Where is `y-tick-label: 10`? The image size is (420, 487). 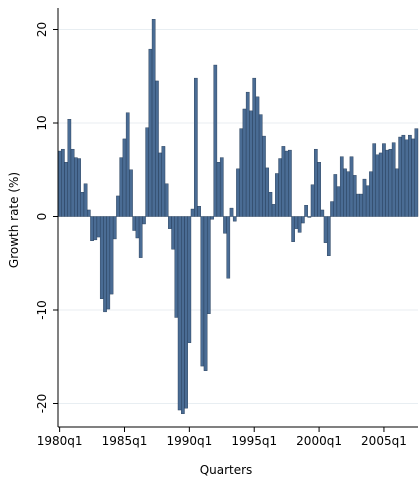
y-tick-label: 10 is located at coordinates (42, 122).